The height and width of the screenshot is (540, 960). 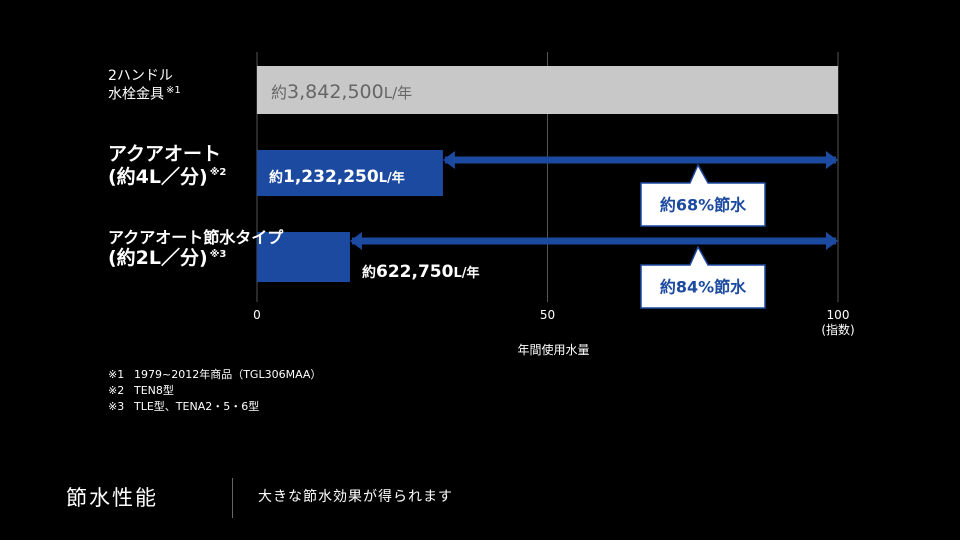 I want to click on footnote-item: ※2 TEN8型, so click(x=214, y=391).